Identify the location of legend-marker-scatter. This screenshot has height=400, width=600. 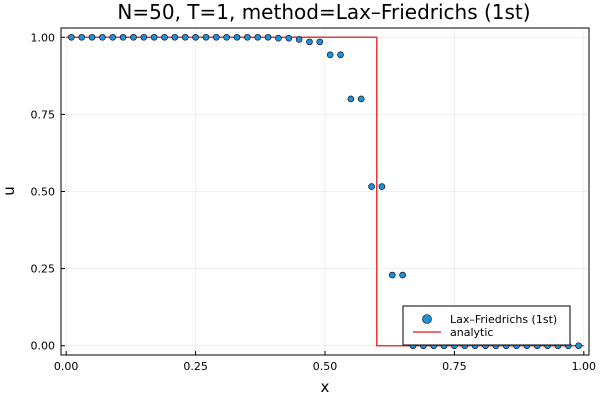
(427, 319).